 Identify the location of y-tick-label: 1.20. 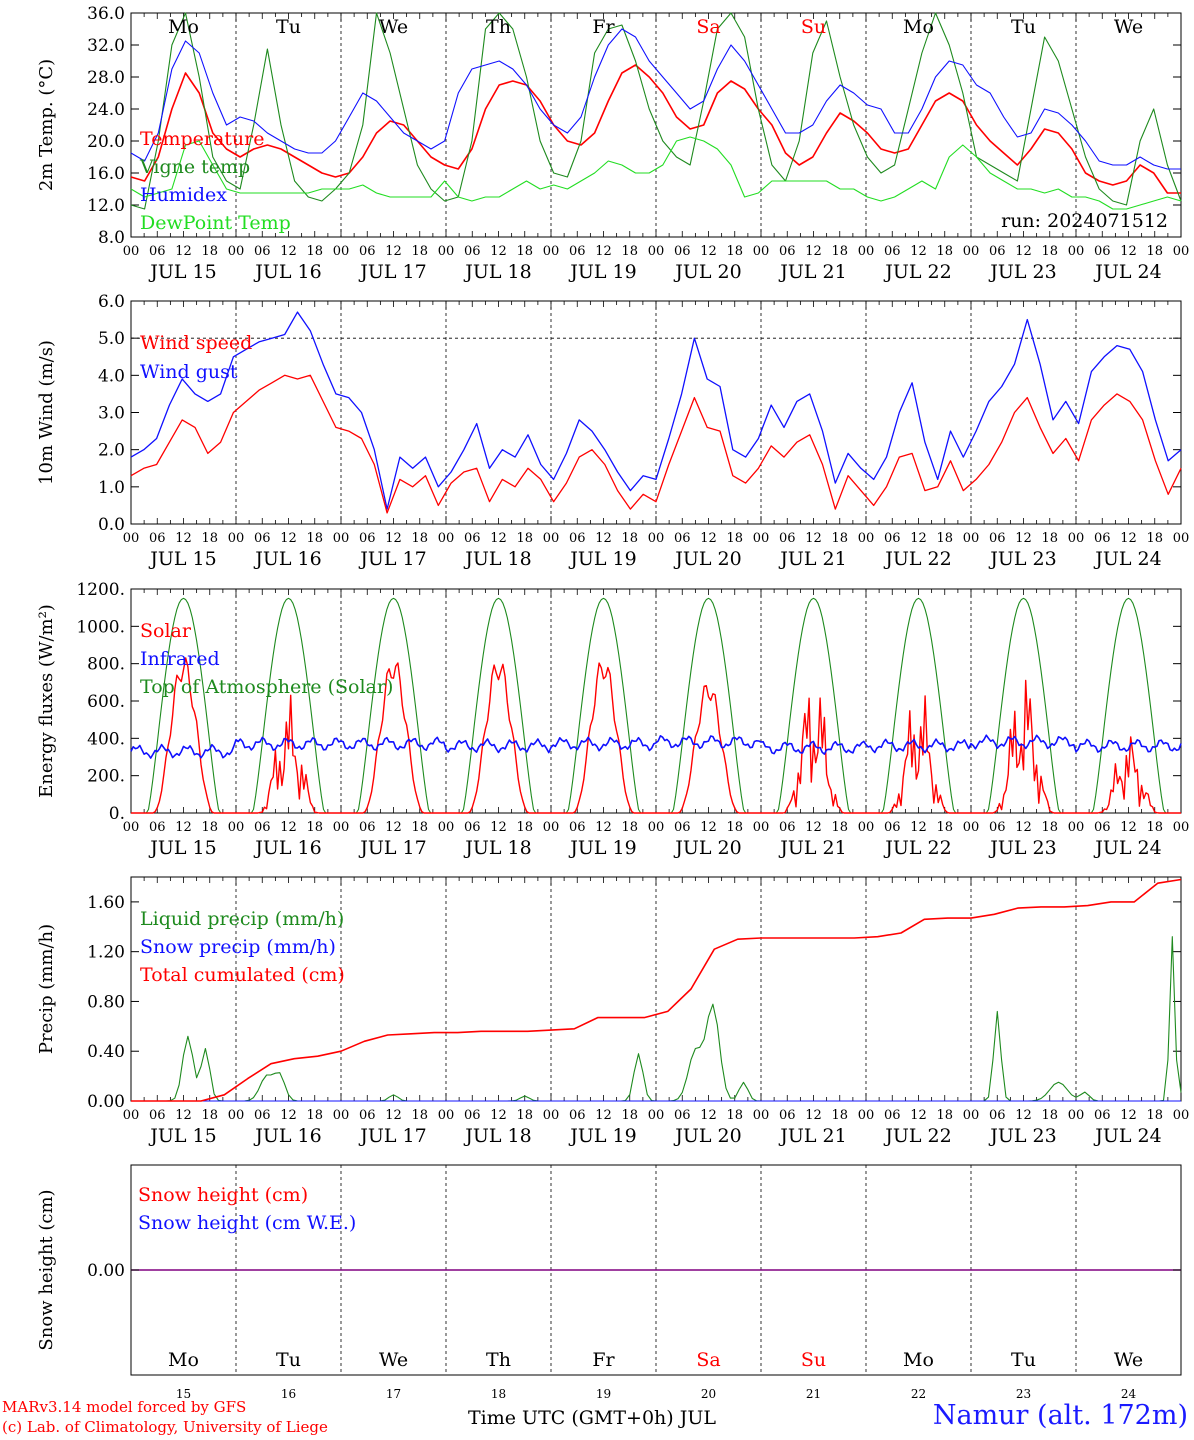
(106, 953).